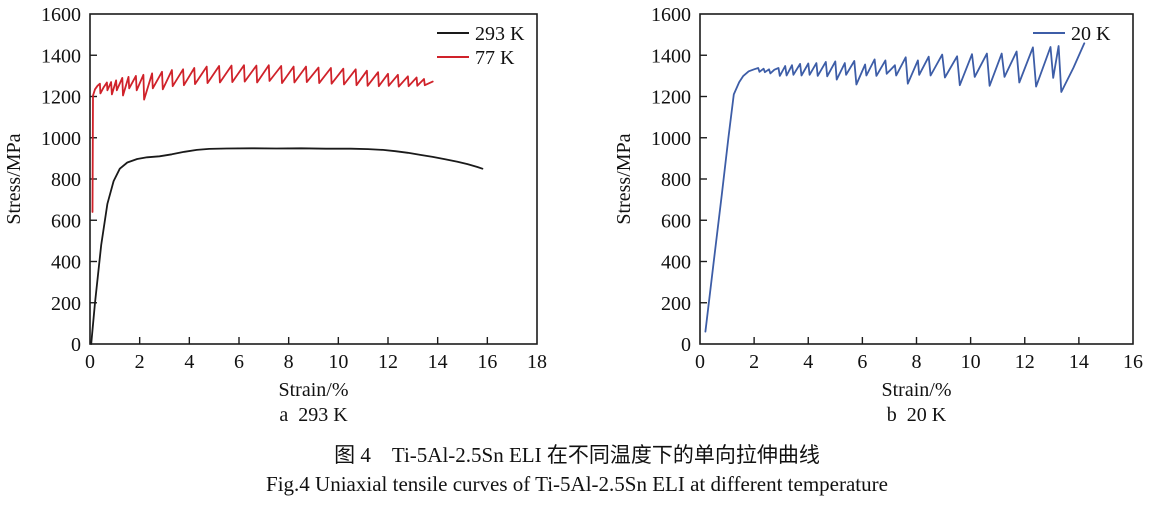 This screenshot has height=512, width=1154. I want to click on series-line-293-k, so click(287, 246).